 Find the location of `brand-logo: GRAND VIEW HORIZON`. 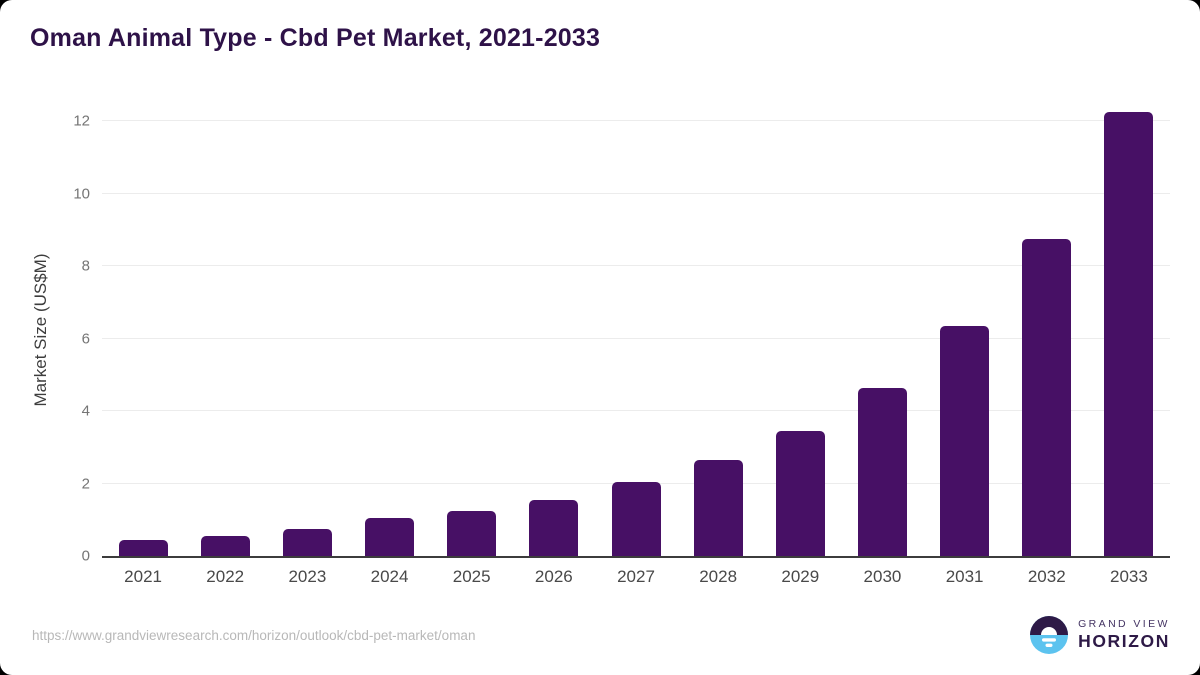

brand-logo: GRAND VIEW HORIZON is located at coordinates (1099, 635).